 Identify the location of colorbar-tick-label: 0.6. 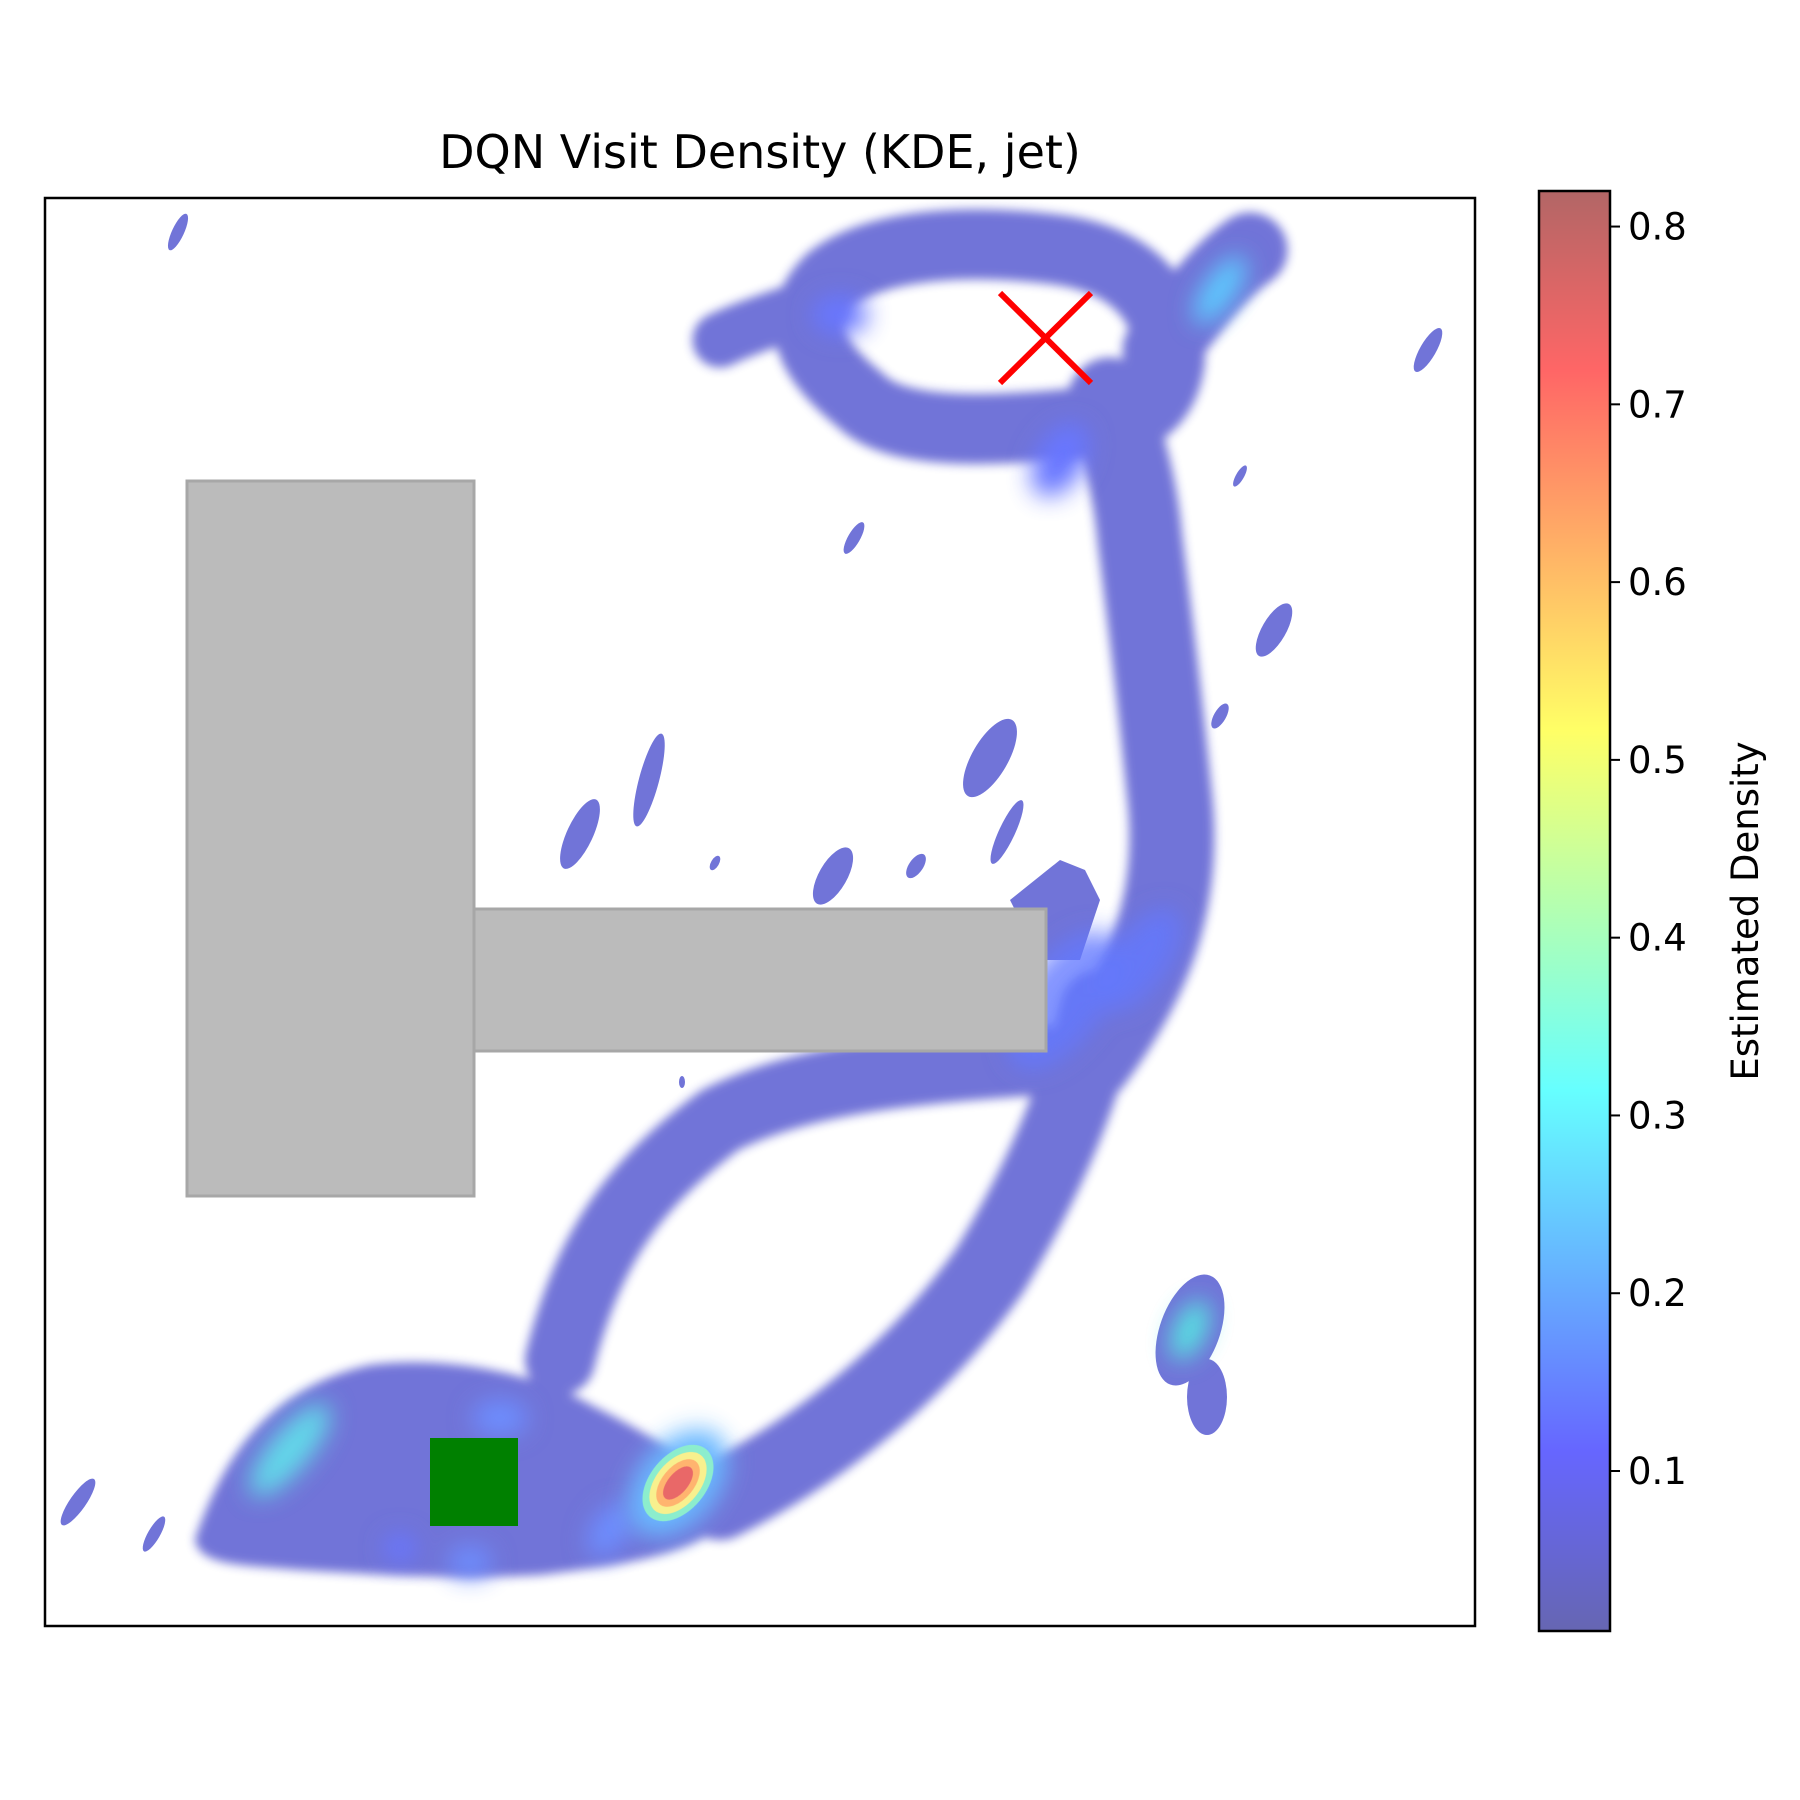
(1657, 582).